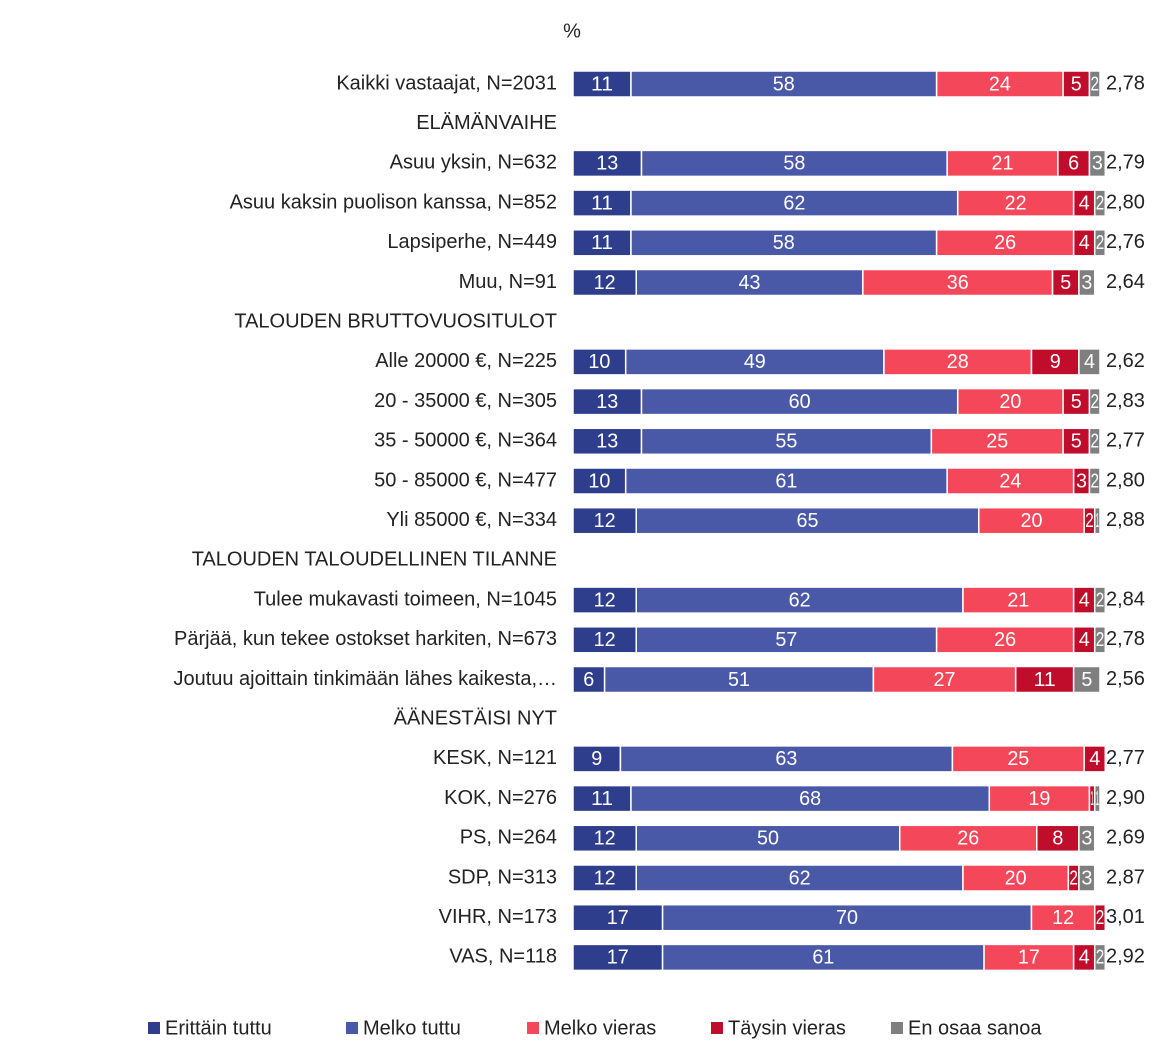  I want to click on category-label: ELÄMÄNVAIHE, so click(486, 123).